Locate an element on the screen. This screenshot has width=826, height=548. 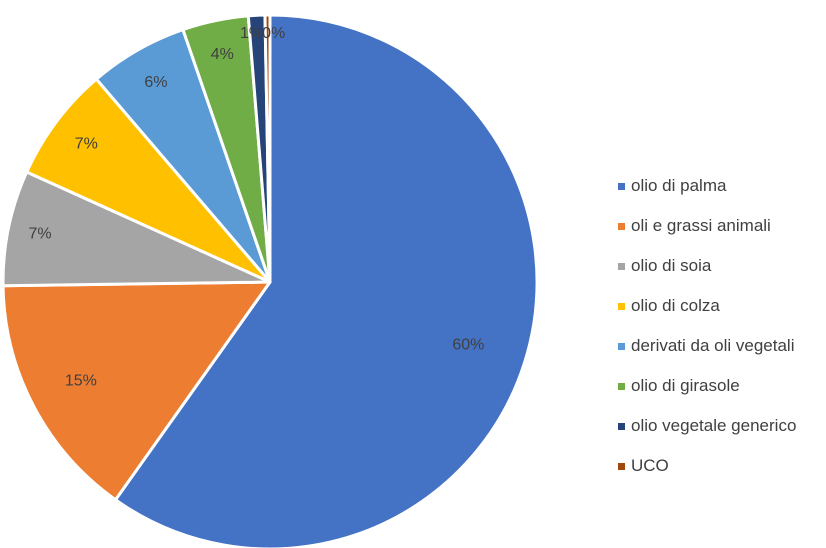
legend-item: olio di girasole is located at coordinates (707, 386).